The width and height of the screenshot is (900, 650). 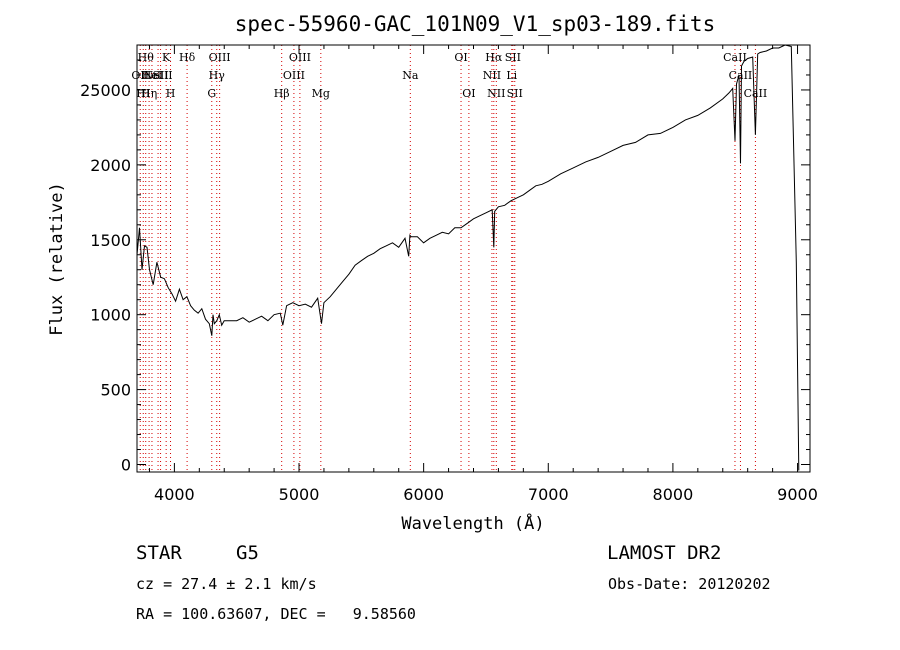 What do you see at coordinates (511, 75) in the screenshot?
I see `line-marker-label: Li` at bounding box center [511, 75].